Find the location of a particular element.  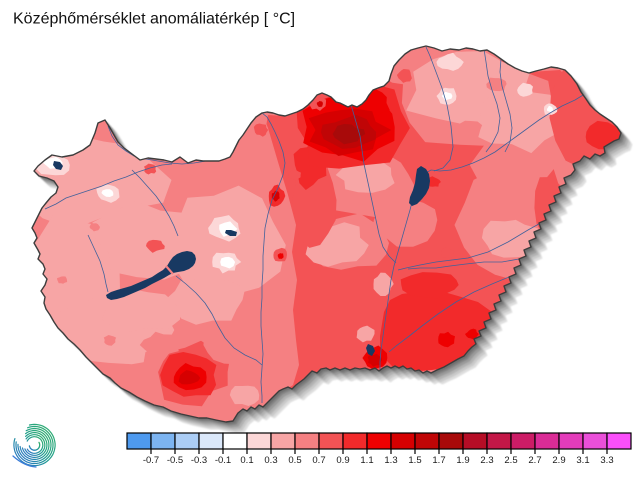

svg-text: 1.9 is located at coordinates (462, 460).